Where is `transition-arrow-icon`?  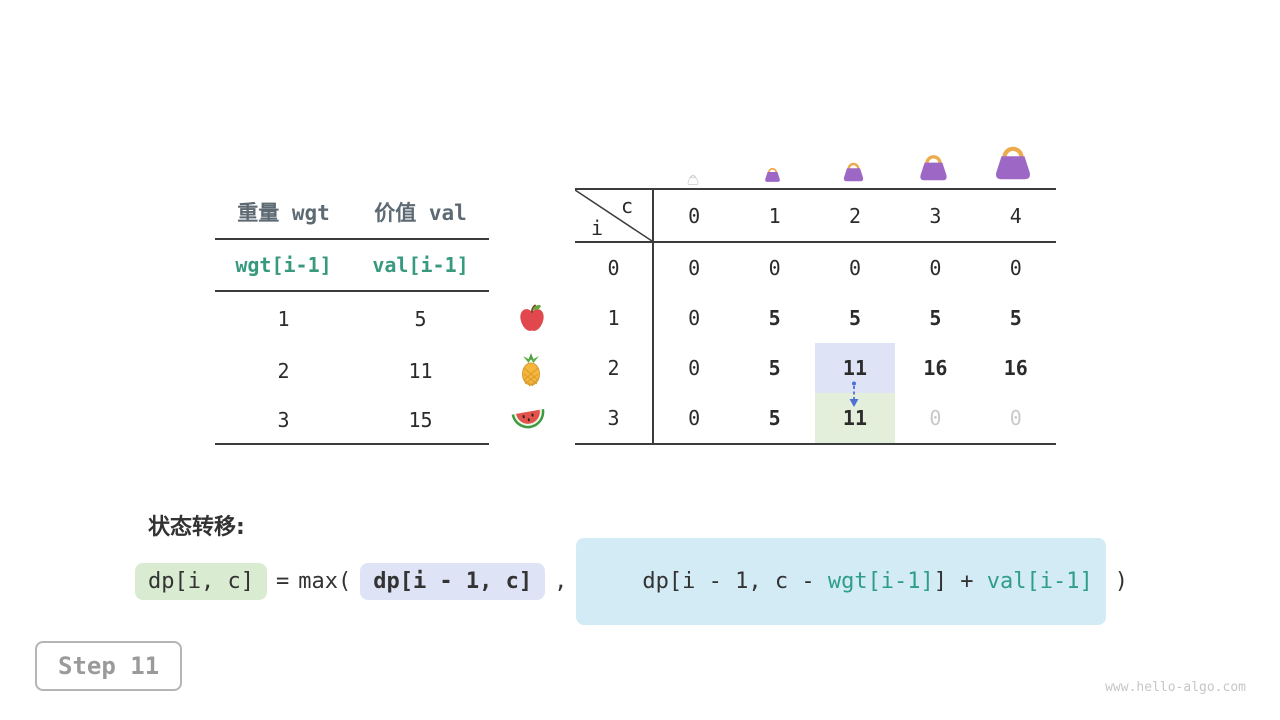 transition-arrow-icon is located at coordinates (854, 394).